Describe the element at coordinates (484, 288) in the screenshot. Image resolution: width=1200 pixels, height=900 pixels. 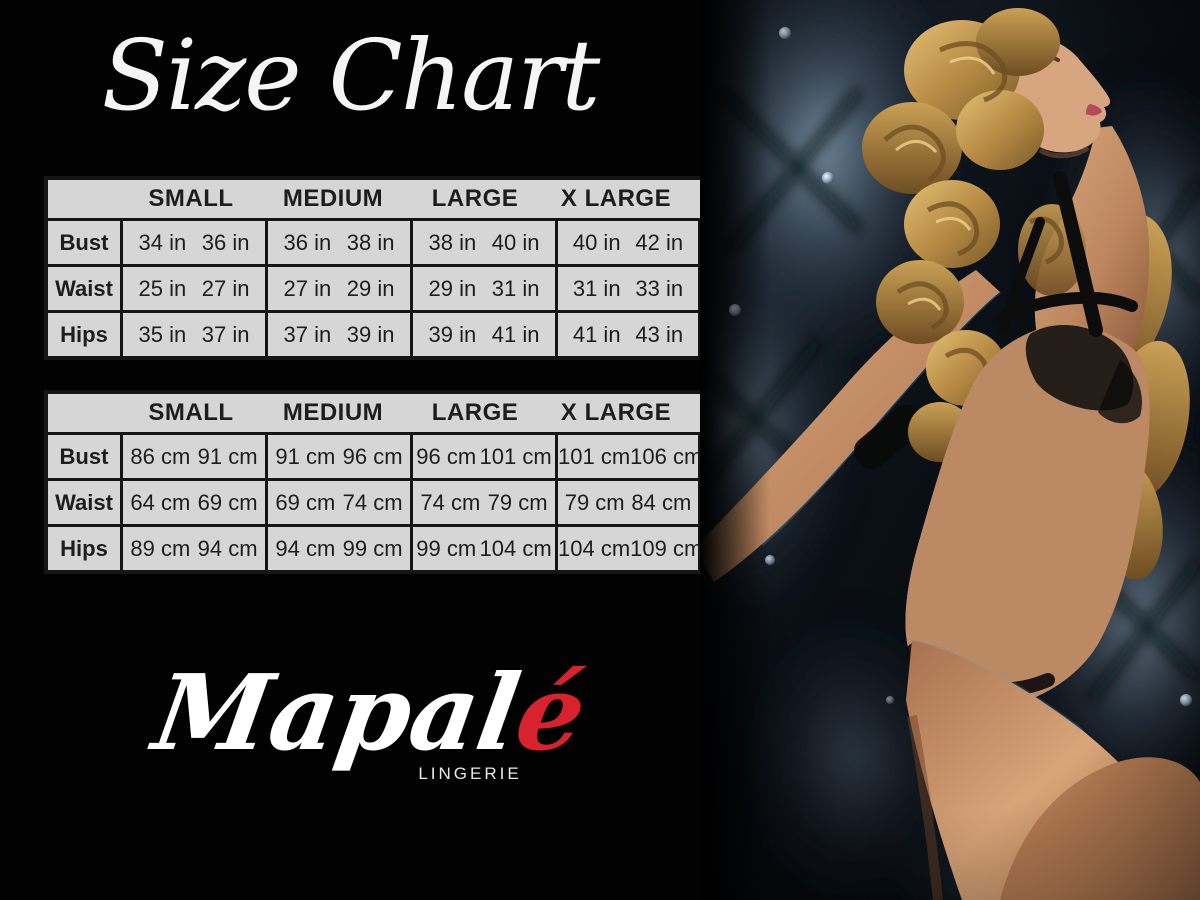
I see `measurement-cell: 29 in 31 in` at that location.